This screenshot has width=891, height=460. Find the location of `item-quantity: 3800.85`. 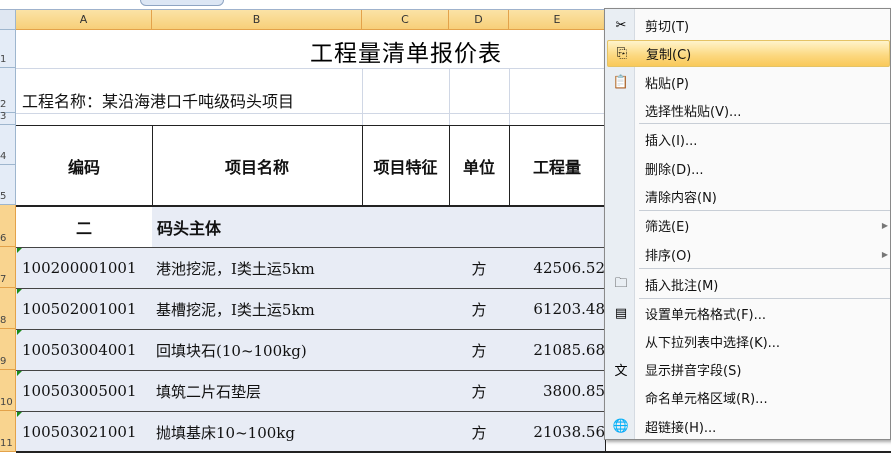

item-quantity: 3800.85 is located at coordinates (557, 391).